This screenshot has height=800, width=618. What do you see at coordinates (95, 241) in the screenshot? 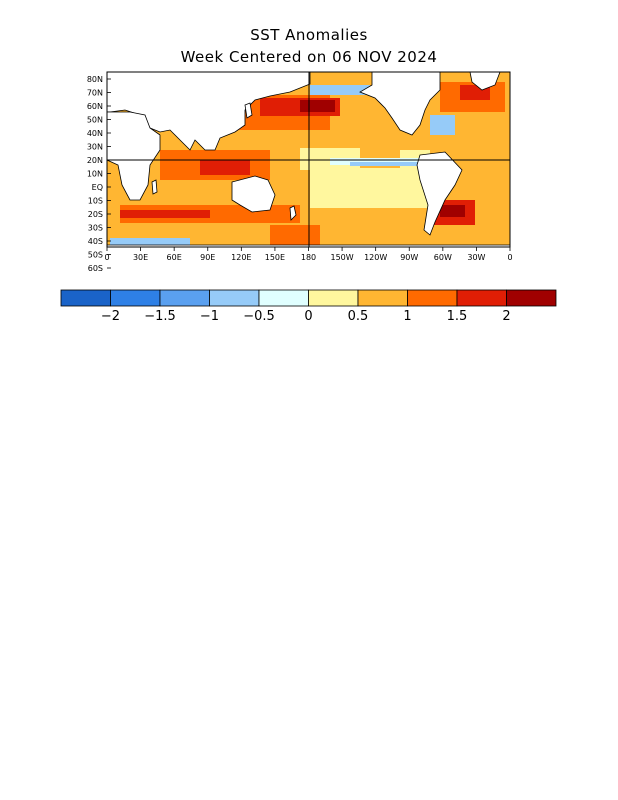
I see `lat-label: 40S` at bounding box center [95, 241].